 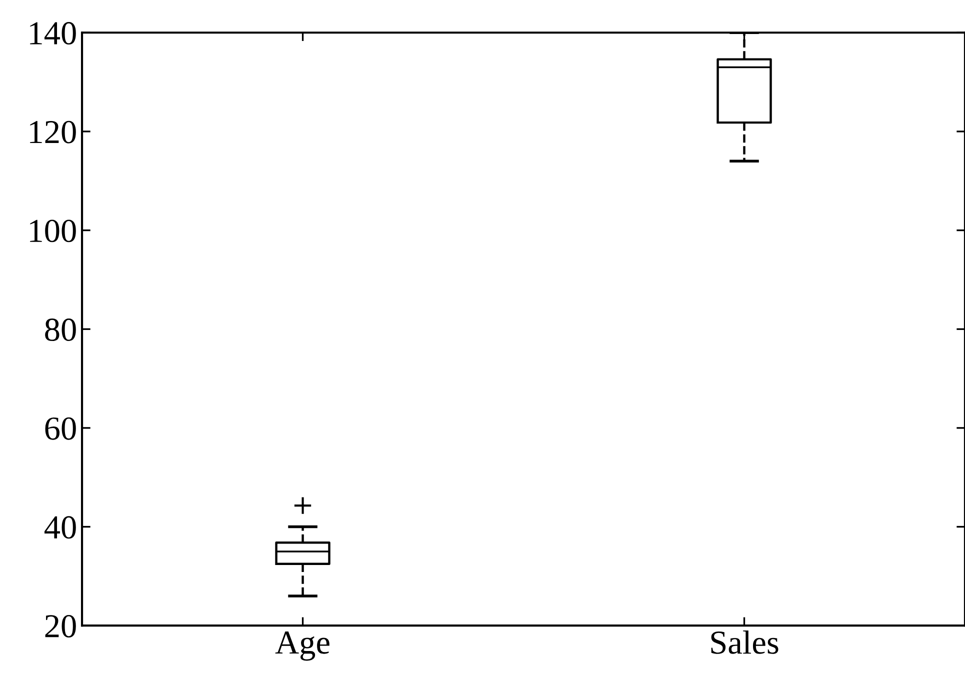 What do you see at coordinates (53, 132) in the screenshot?
I see `y-tick-label: 120` at bounding box center [53, 132].